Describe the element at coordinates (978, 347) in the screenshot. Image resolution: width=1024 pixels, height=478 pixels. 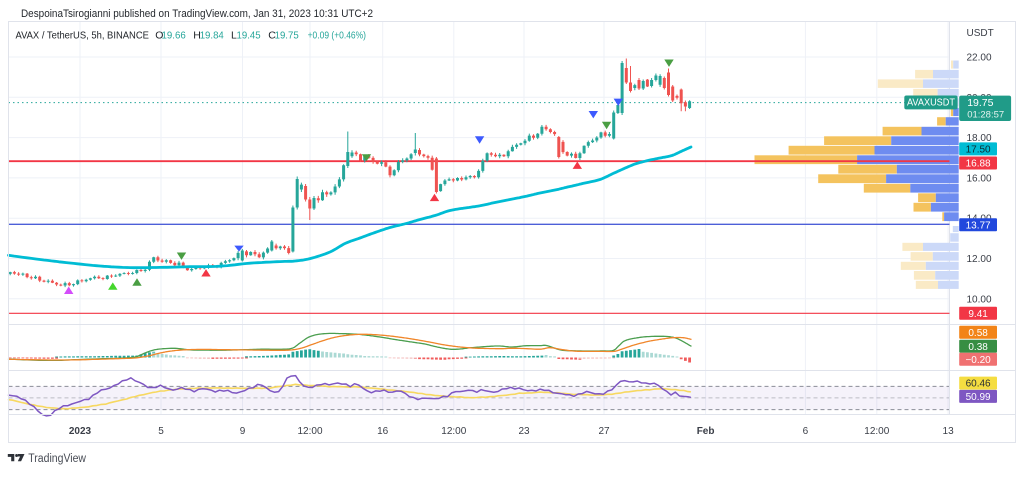
I see `svg-text: 0.38` at that location.